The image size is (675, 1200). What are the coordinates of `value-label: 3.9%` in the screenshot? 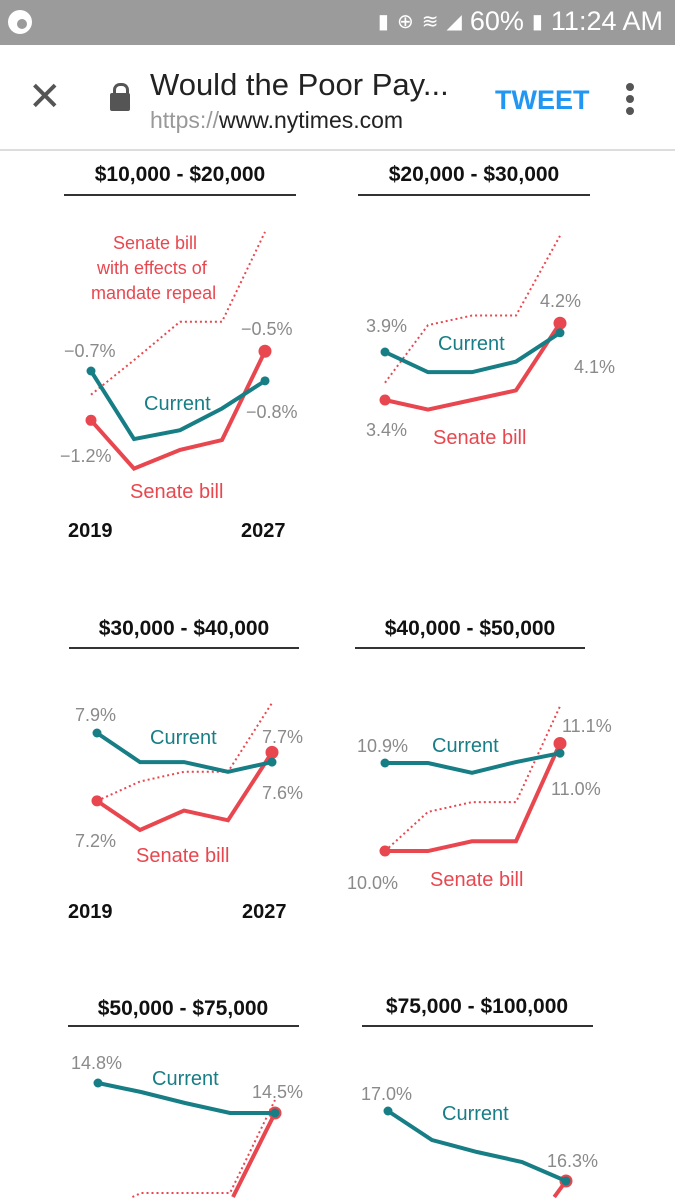 It's located at (387, 326).